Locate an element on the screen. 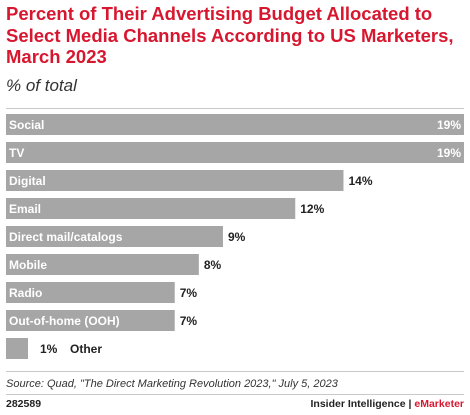 The width and height of the screenshot is (470, 415). bar-tv is located at coordinates (235, 152).